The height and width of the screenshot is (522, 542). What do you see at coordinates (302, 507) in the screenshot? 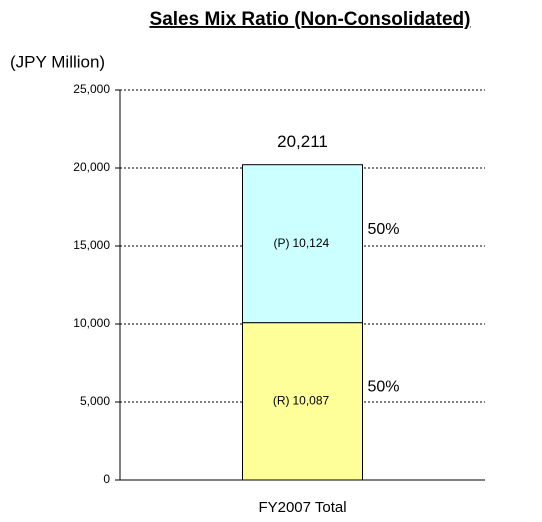
I see `x-tick-label: FY2007 Total` at bounding box center [302, 507].